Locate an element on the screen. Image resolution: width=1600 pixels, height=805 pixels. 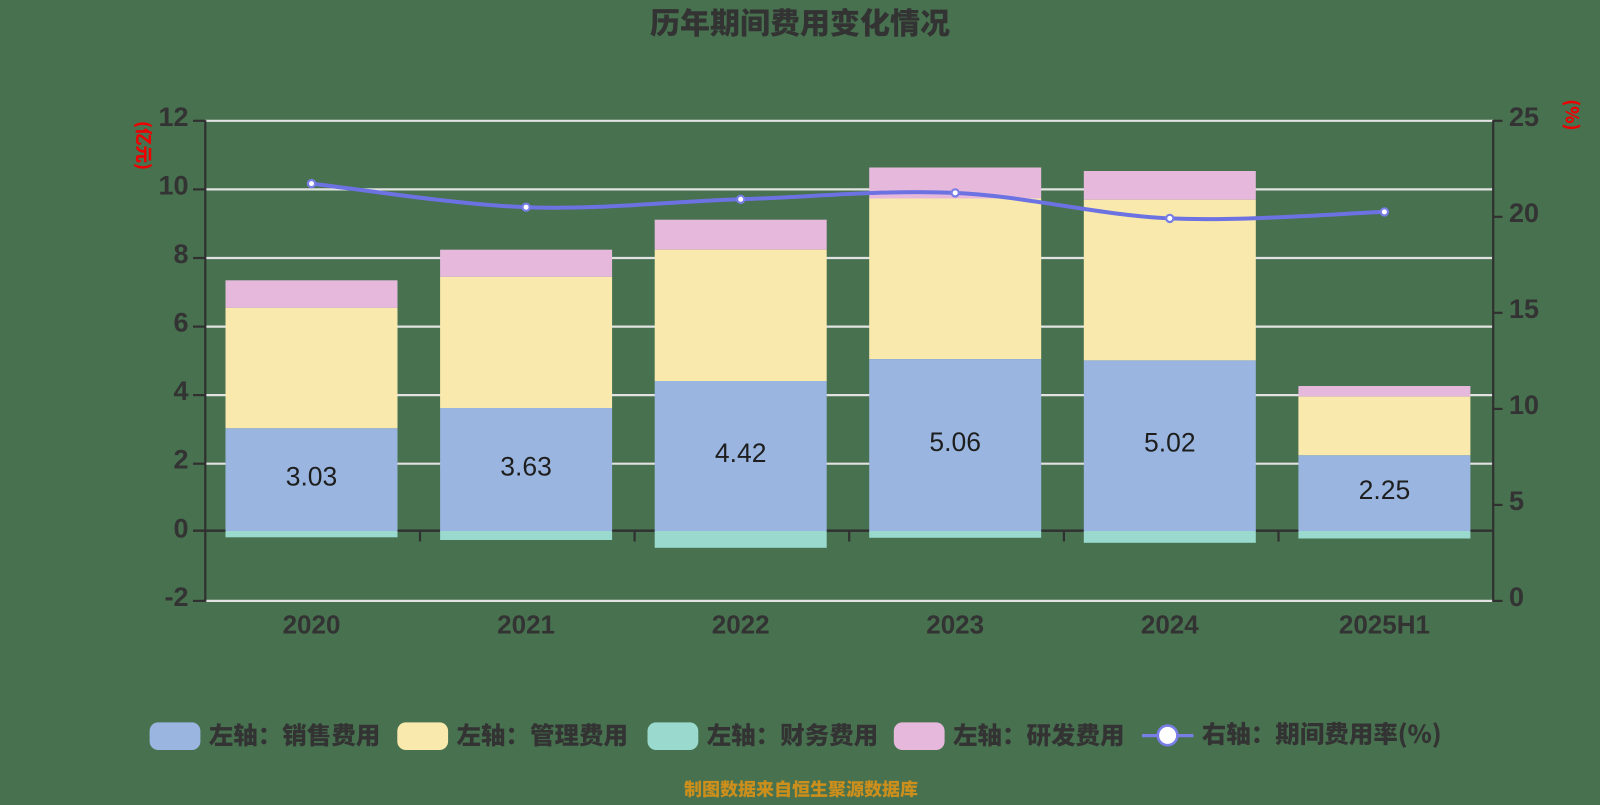
svg-text: 2022 is located at coordinates (741, 625).